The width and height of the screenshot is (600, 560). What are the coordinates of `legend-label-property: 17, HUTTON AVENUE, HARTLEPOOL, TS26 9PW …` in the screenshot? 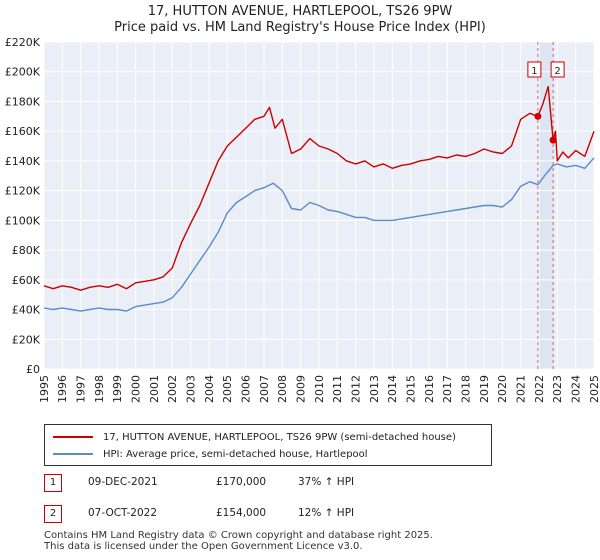 It's located at (279, 437).